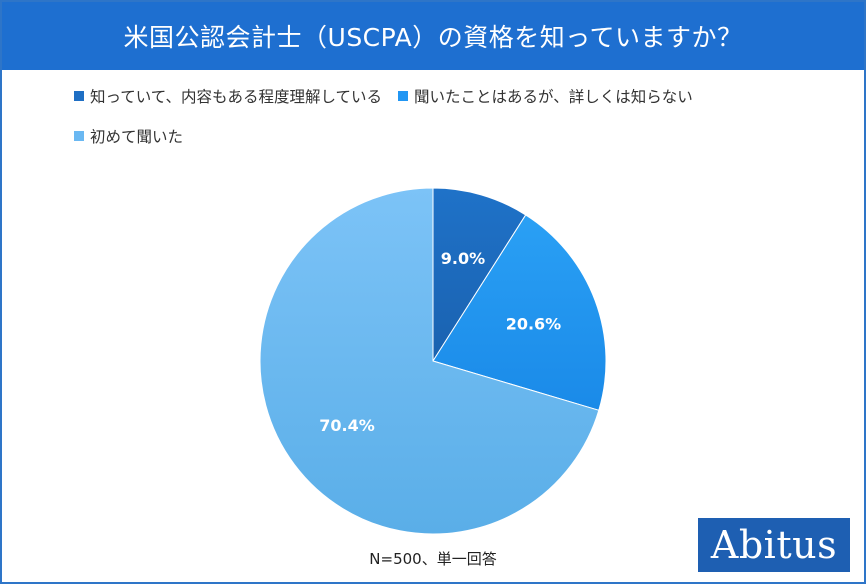 This screenshot has width=866, height=584. Describe the element at coordinates (79, 96) in the screenshot. I see `legend-swatch-understand` at that location.